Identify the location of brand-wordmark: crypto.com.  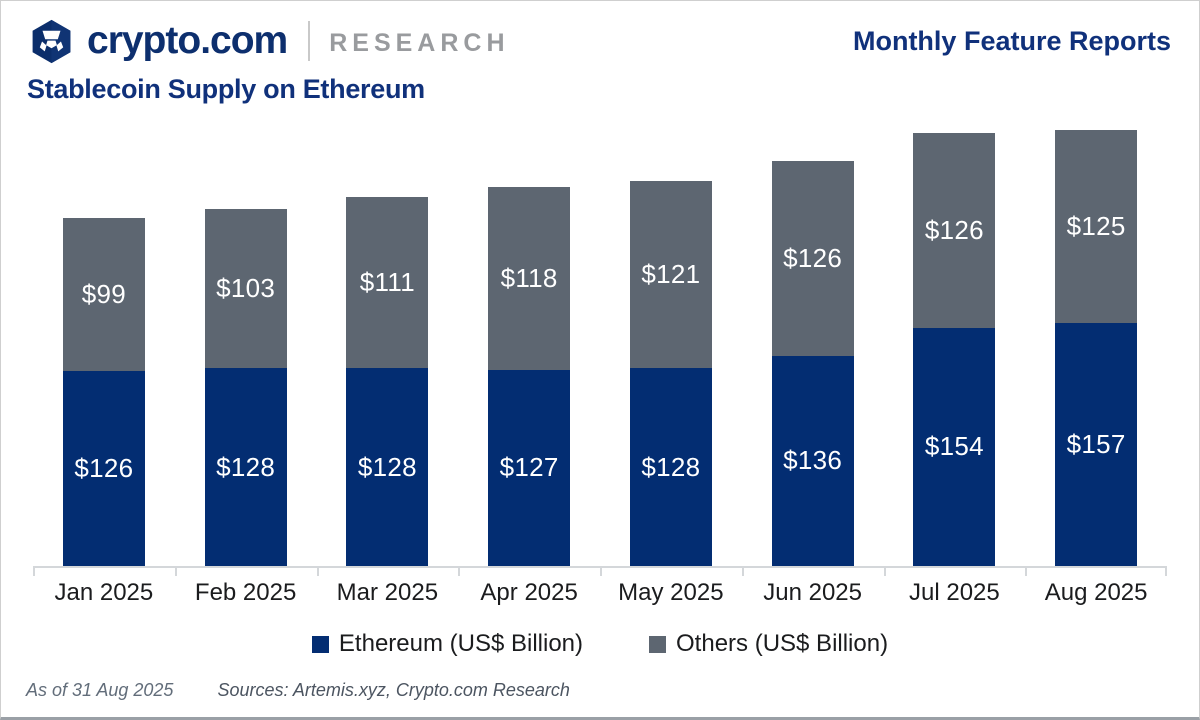
(187, 40).